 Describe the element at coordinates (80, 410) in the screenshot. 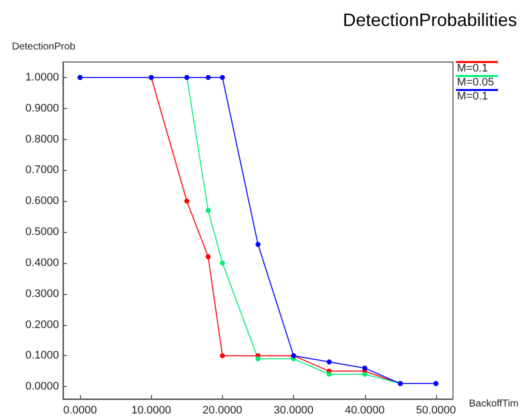

I see `x-tick-label: 0.0000` at that location.